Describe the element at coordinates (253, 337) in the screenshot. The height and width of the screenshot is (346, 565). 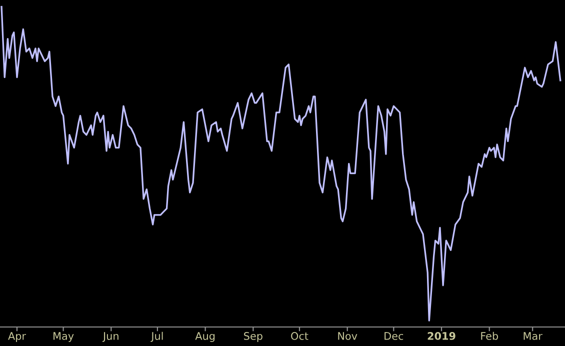
I see `x-tick-label: Sep` at that location.